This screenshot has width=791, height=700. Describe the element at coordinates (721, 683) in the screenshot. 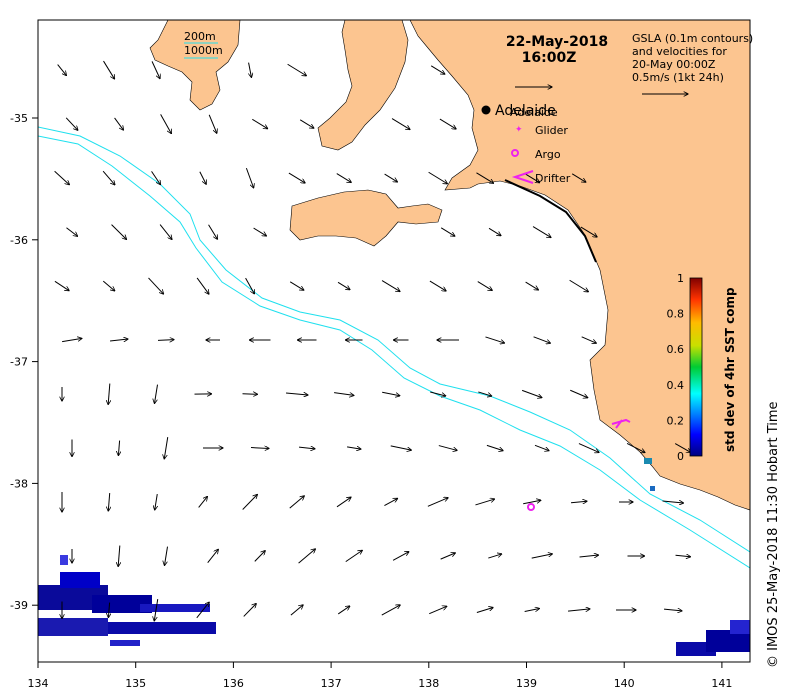

I see `lon-tick-label: 141` at that location.